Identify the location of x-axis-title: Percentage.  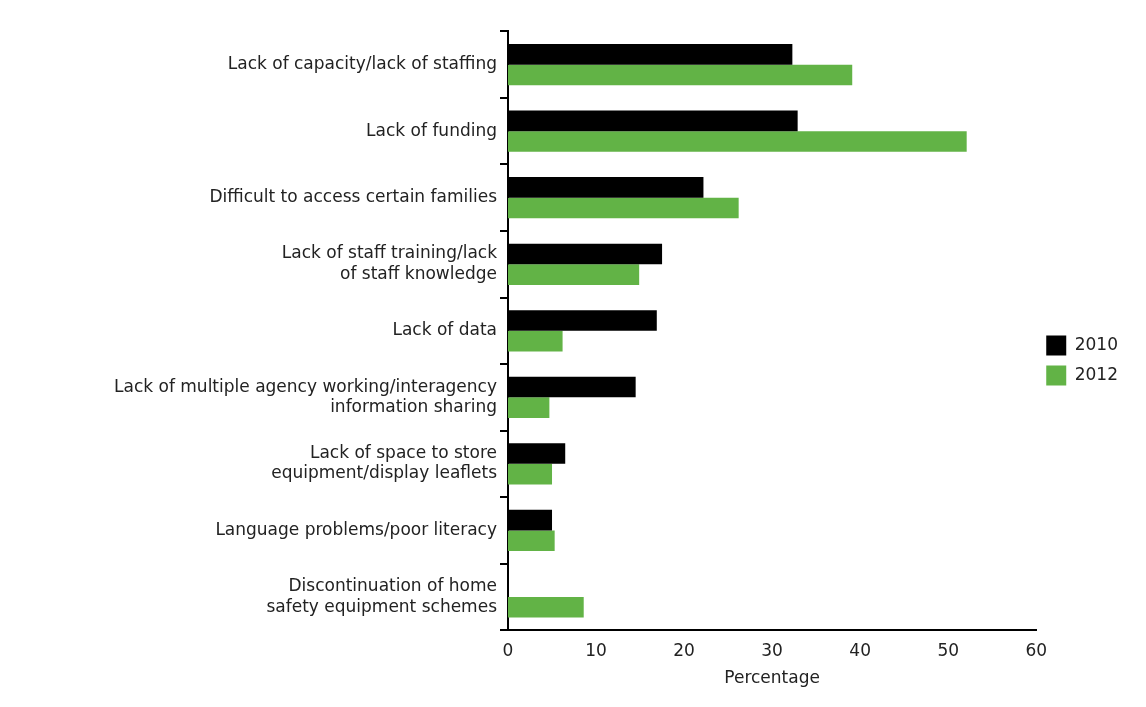
(772, 677).